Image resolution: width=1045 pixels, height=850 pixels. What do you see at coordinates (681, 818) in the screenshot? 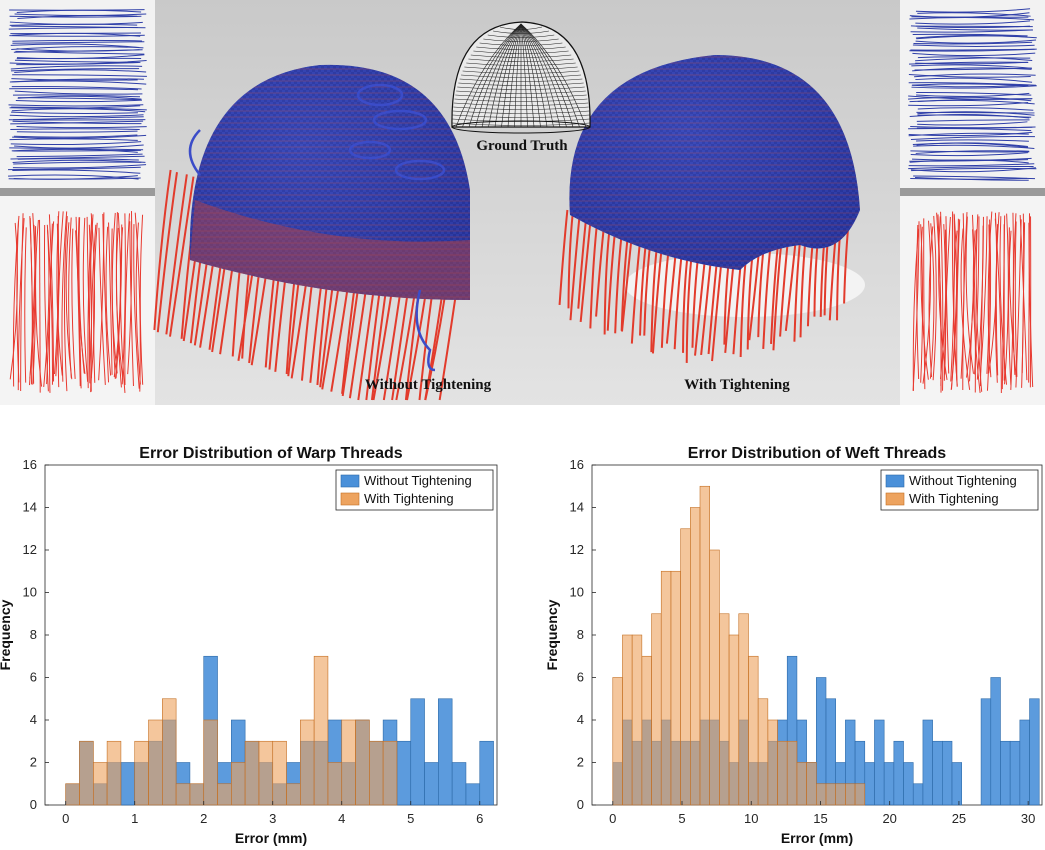
I see `x-tick-label: 5` at bounding box center [681, 818].